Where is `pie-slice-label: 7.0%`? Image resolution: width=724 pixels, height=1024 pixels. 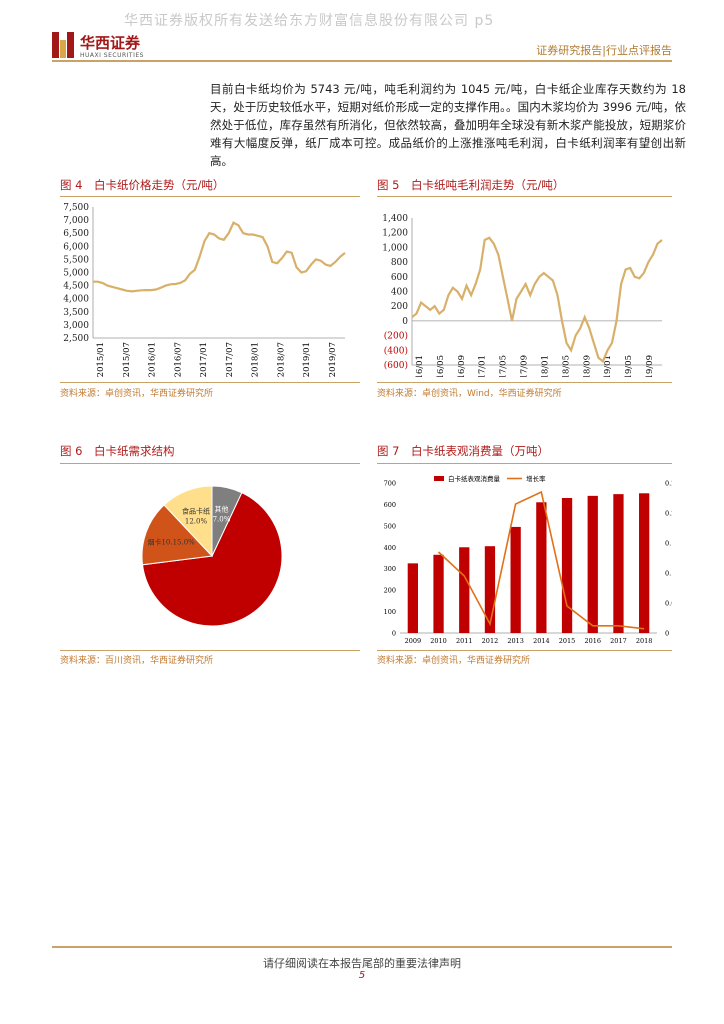
pie-slice-label: 7.0% is located at coordinates (222, 520).